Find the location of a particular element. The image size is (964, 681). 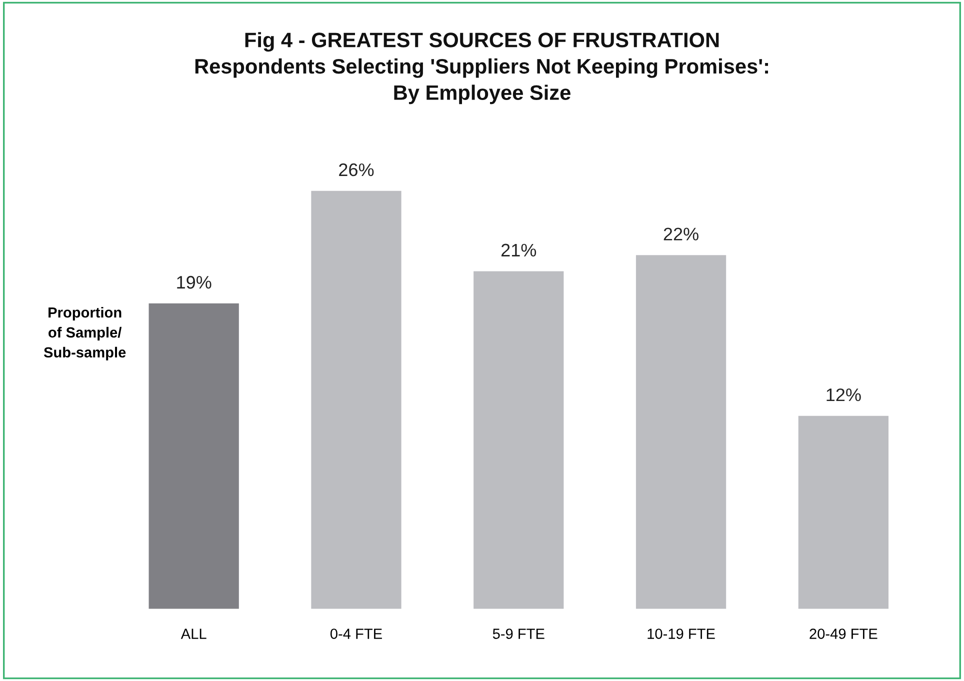

data-label: 21% is located at coordinates (518, 250).